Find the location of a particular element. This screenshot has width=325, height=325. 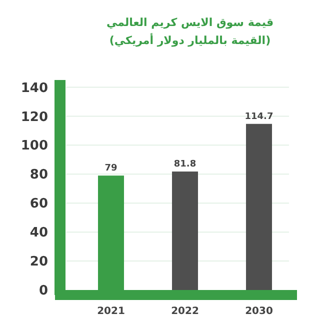

y-tick-label: 60 is located at coordinates (39, 204).